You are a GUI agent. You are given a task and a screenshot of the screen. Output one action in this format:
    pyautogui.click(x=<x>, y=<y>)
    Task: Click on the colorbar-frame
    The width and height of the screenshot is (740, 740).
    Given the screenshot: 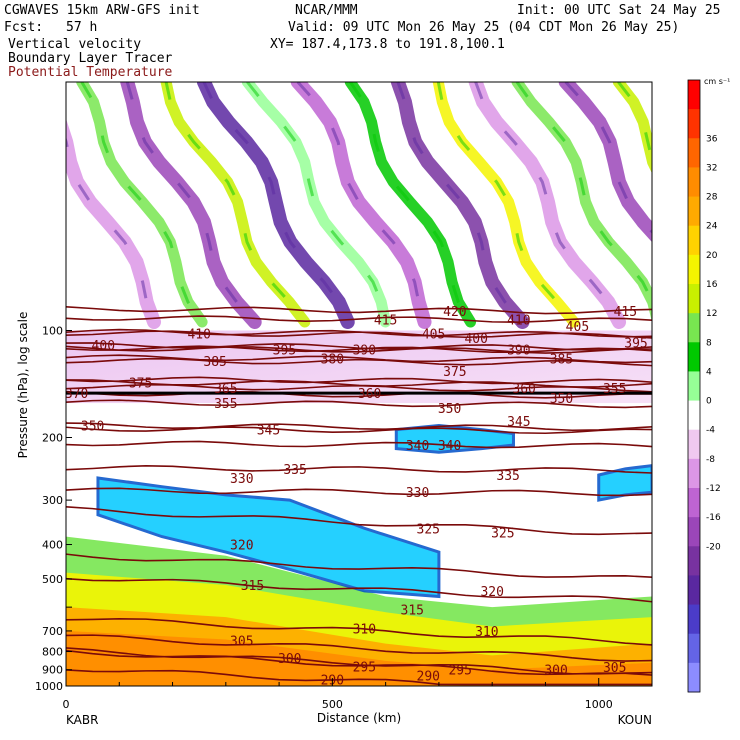 What is the action you would take?
    pyautogui.click(x=694, y=386)
    